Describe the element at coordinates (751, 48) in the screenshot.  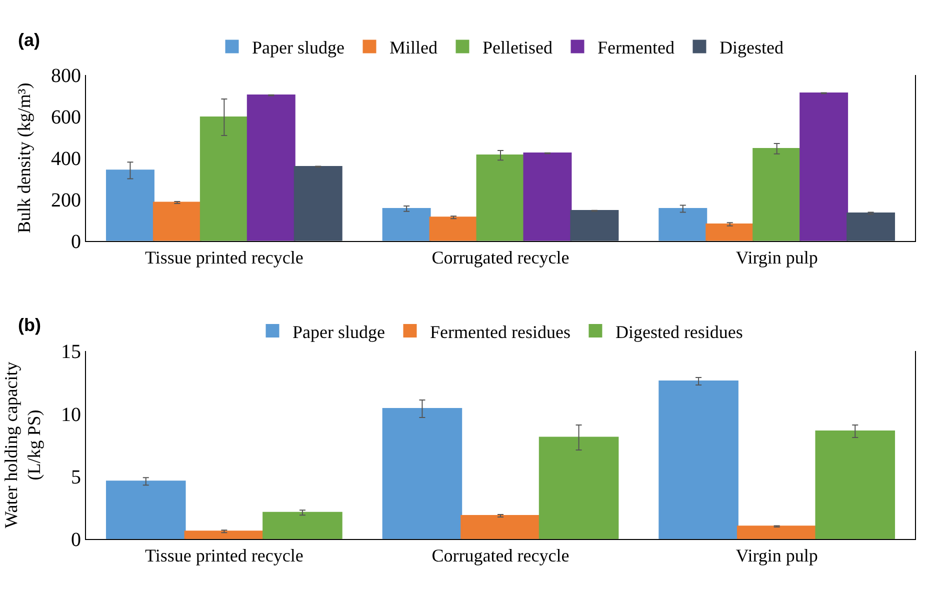
I see `legend-label: Digested` at that location.